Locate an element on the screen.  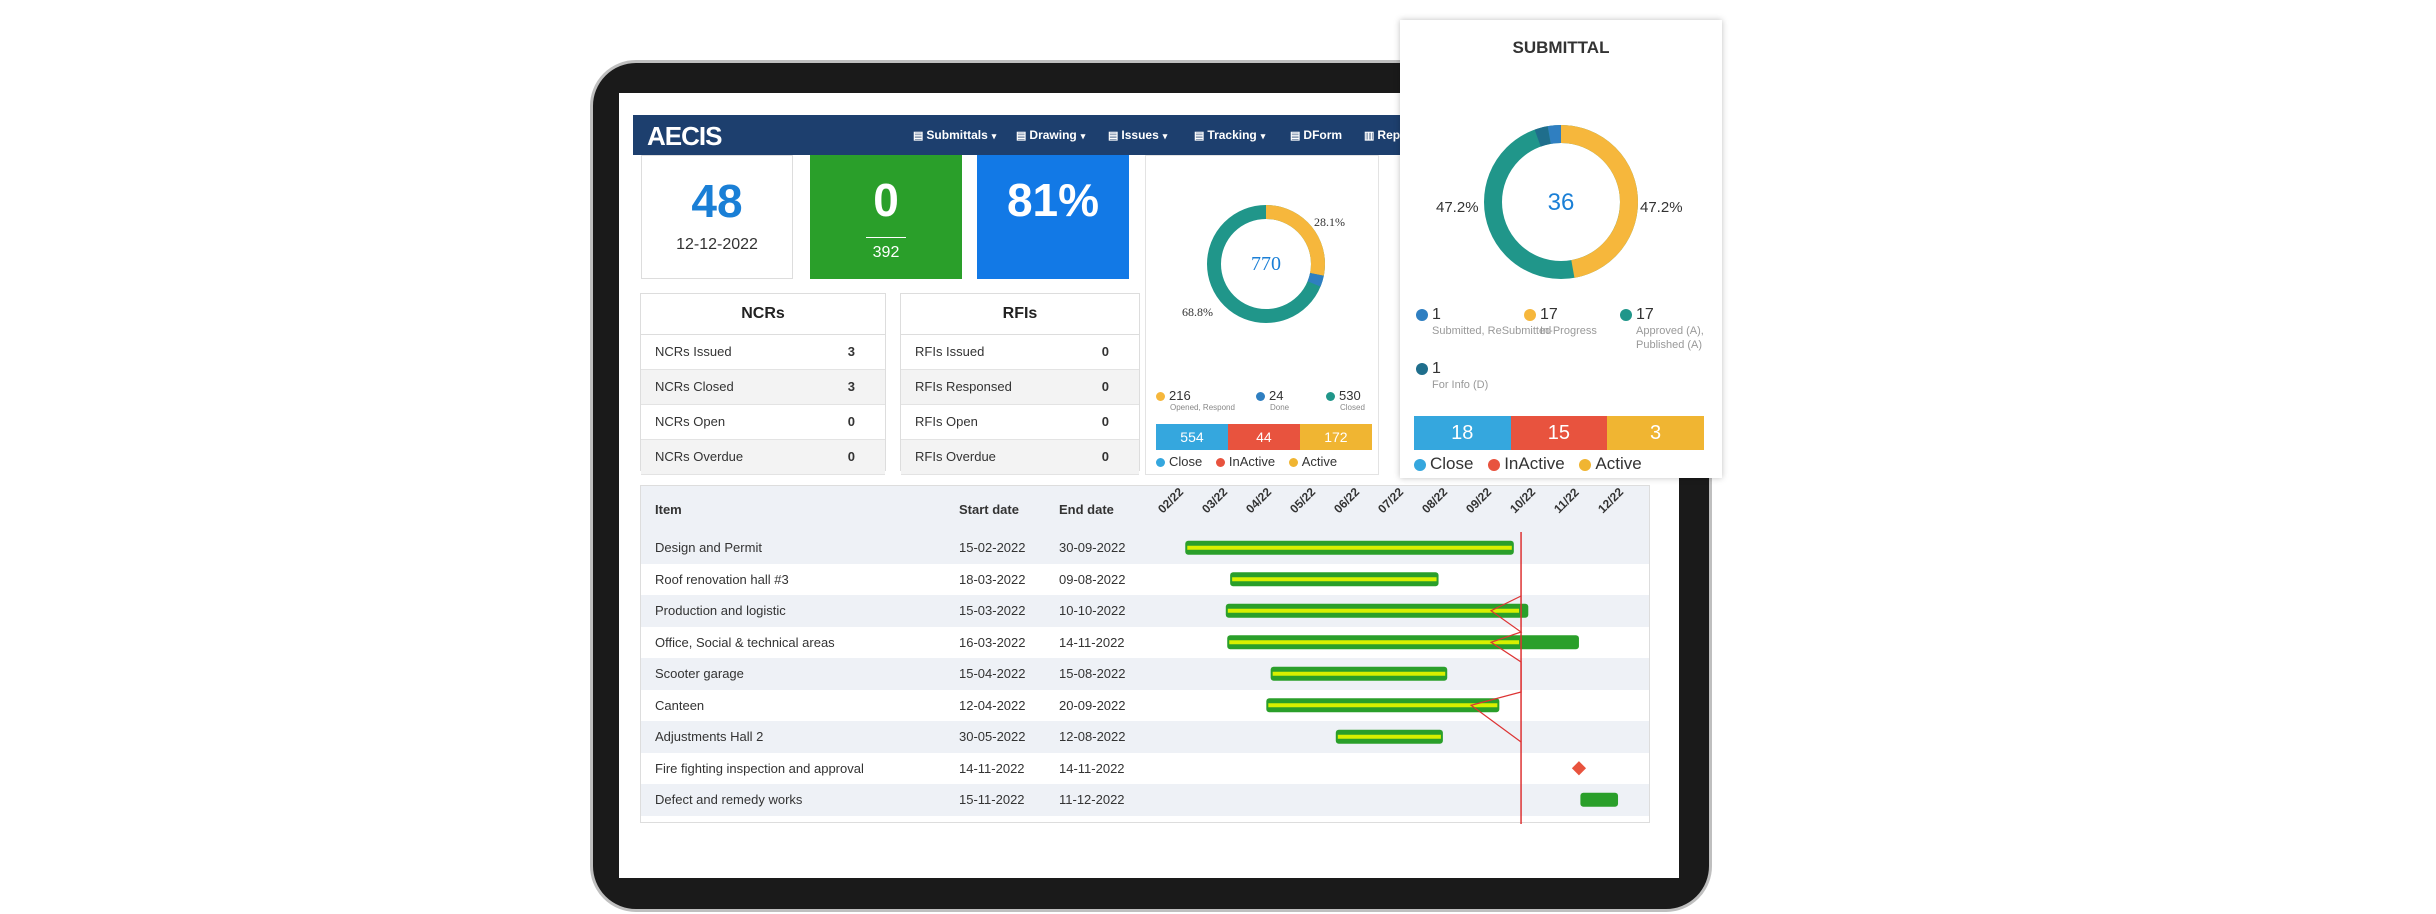
gantt-bar is located at coordinates (1599, 799).